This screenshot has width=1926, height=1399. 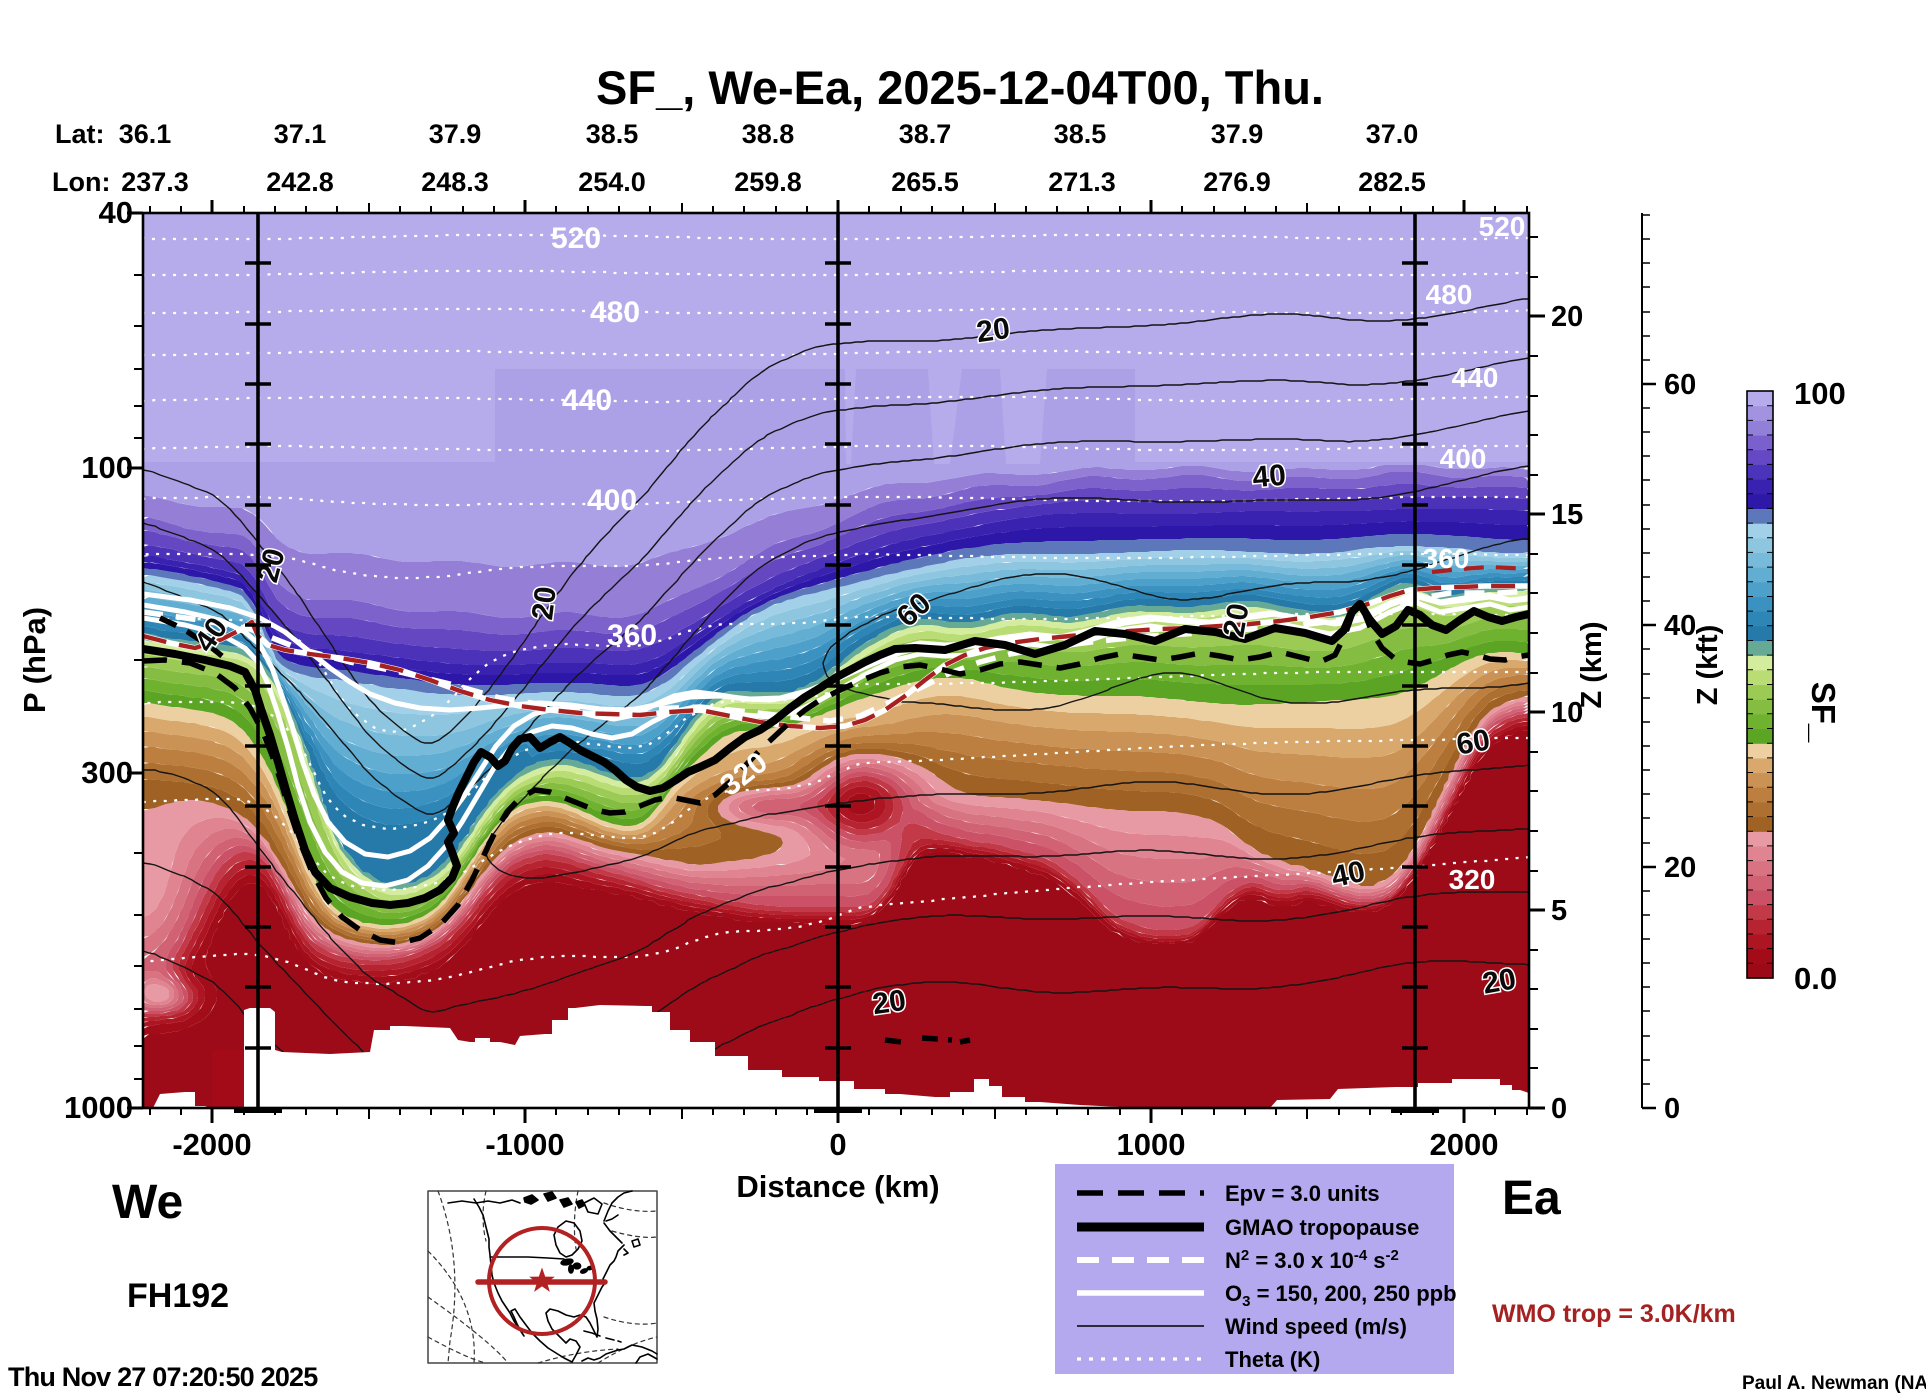 What do you see at coordinates (1082, 182) in the screenshot?
I see `svg-text: 271.3` at bounding box center [1082, 182].